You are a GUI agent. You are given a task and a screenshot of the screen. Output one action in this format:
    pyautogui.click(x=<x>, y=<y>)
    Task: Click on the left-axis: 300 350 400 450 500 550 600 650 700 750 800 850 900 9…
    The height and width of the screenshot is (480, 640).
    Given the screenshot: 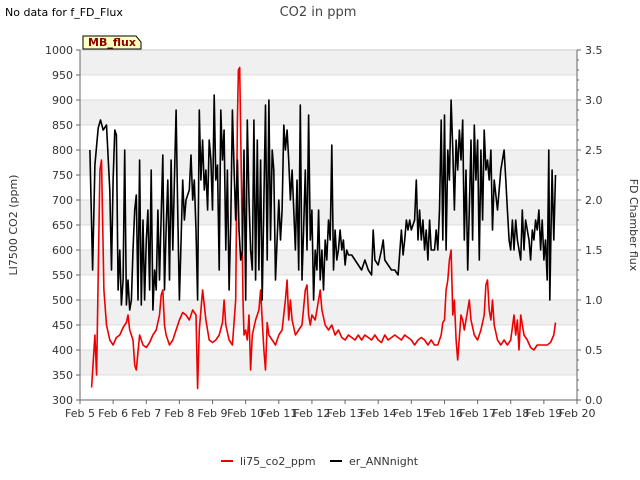 What is the action you would take?
    pyautogui.click(x=63, y=225)
    